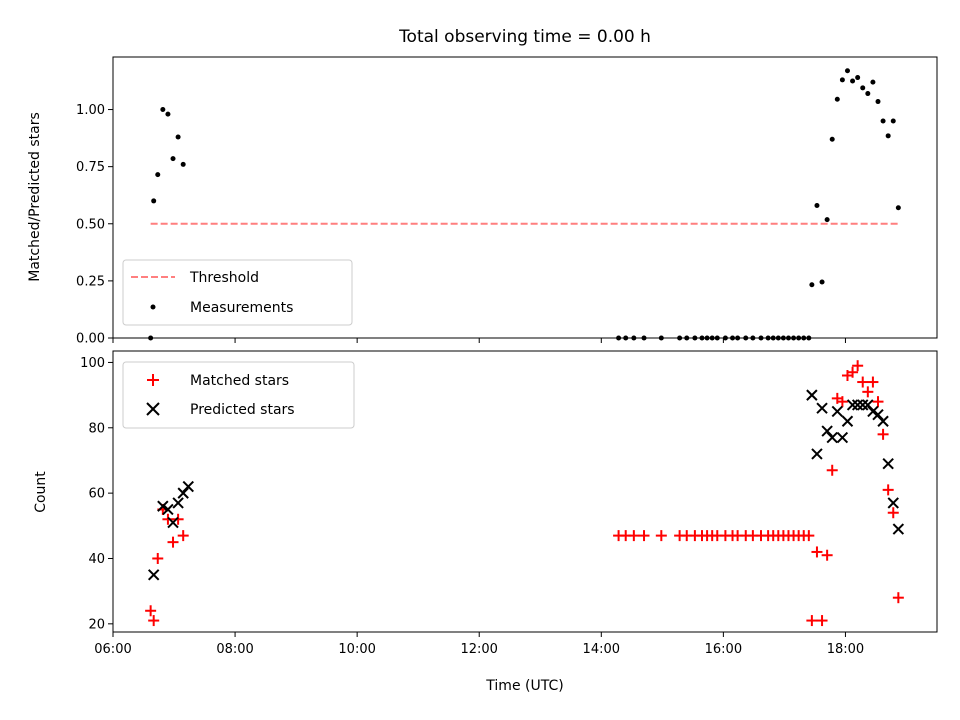  What do you see at coordinates (35, 197) in the screenshot?
I see `top-ylabel: Matched/Predicted stars` at bounding box center [35, 197].